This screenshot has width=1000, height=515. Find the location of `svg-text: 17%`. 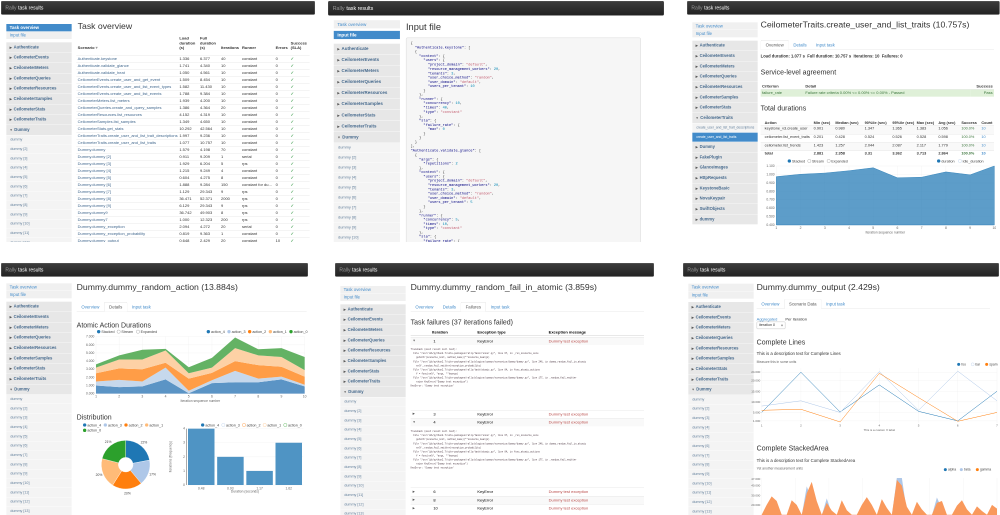

svg-text: 17% is located at coordinates (152, 474).